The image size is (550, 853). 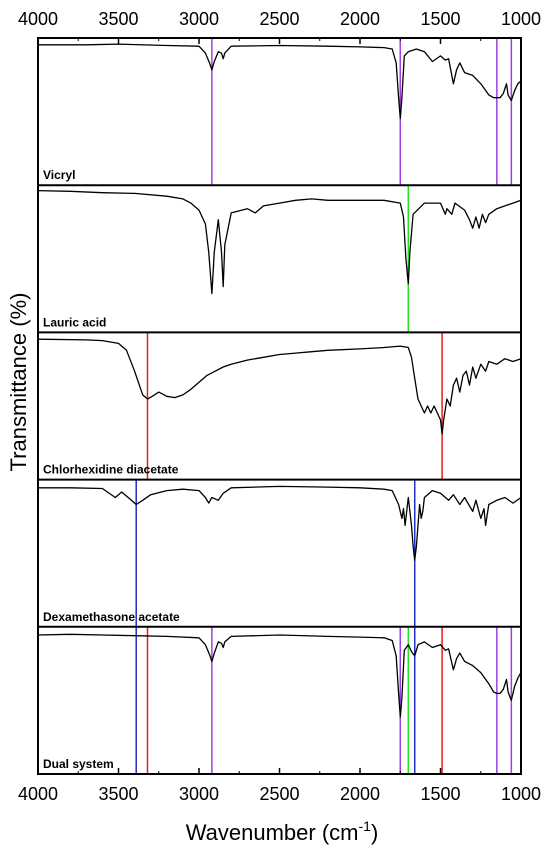 I want to click on panel-label-chlorhexidine-diacetate: Chlorhexidine diacetate, so click(x=111, y=470).